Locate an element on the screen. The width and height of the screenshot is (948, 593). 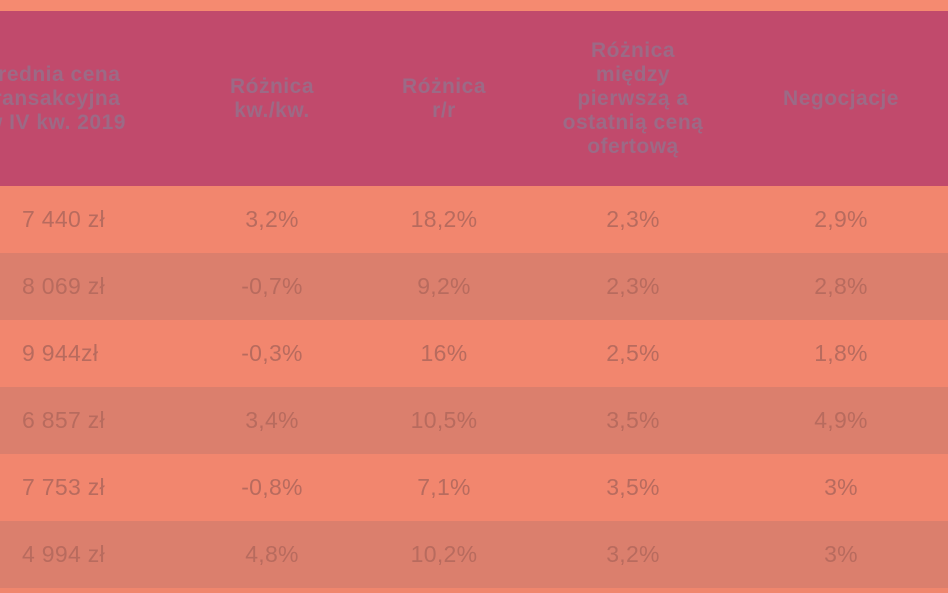
cell-yoy: 16% is located at coordinates (444, 353).